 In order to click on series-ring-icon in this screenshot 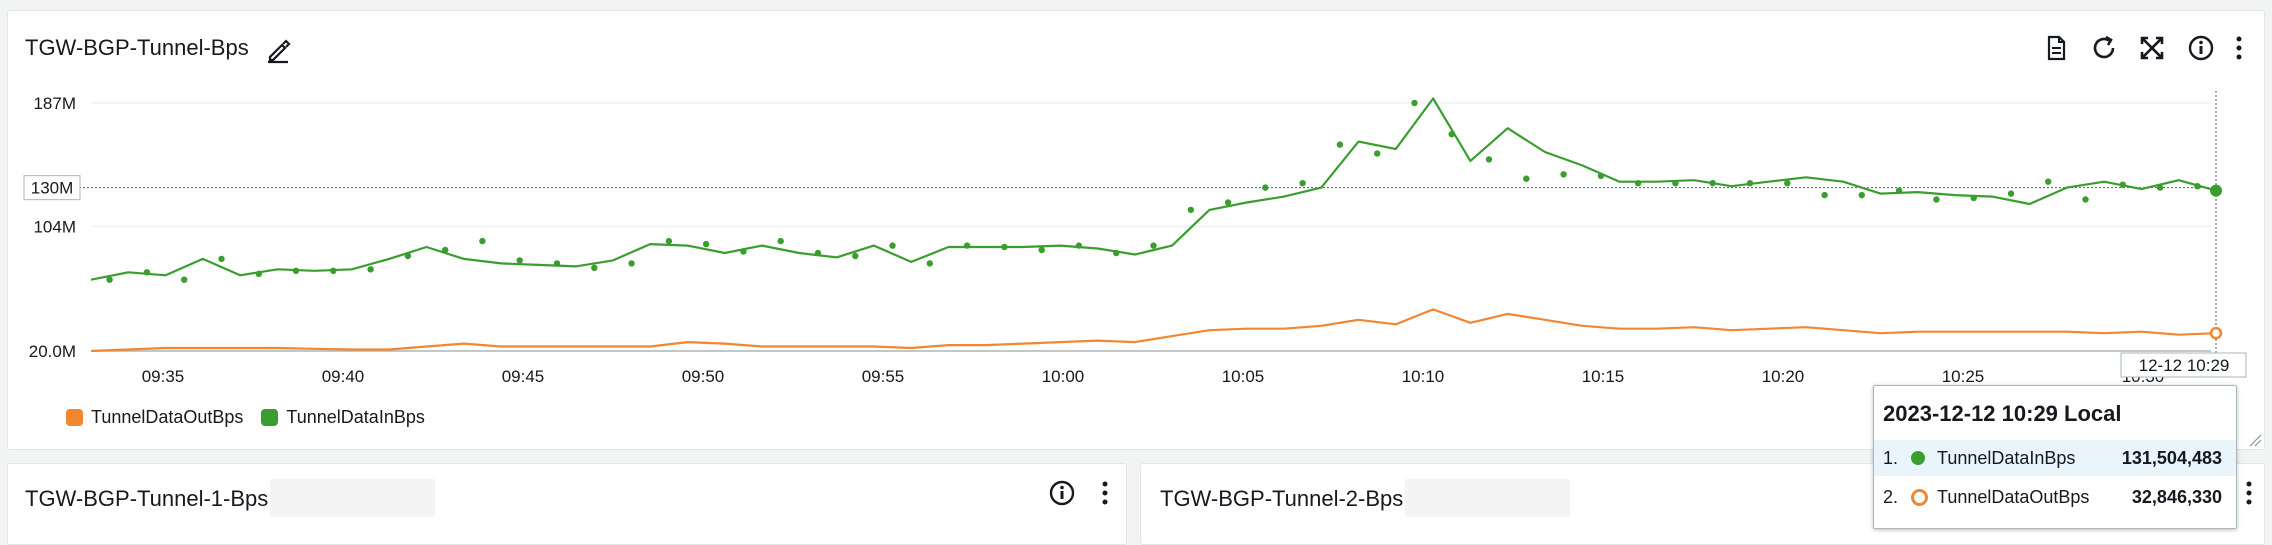, I will do `click(1919, 497)`.